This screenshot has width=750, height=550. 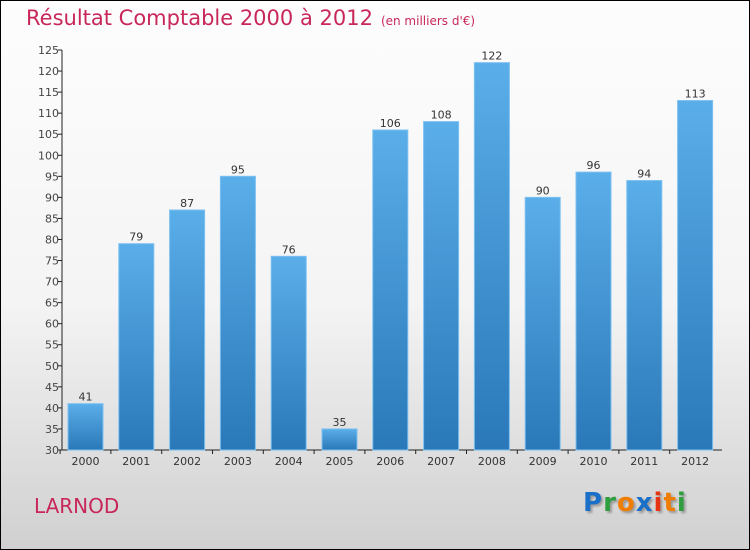 What do you see at coordinates (52, 387) in the screenshot?
I see `y-tick-label: 45` at bounding box center [52, 387].